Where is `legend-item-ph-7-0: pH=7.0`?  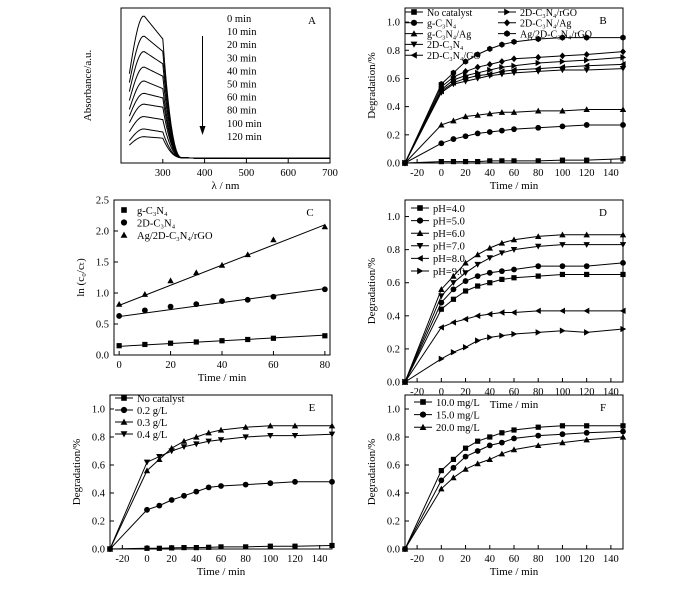
legend-item-ph-7-0: pH=7.0 is located at coordinates (438, 247).